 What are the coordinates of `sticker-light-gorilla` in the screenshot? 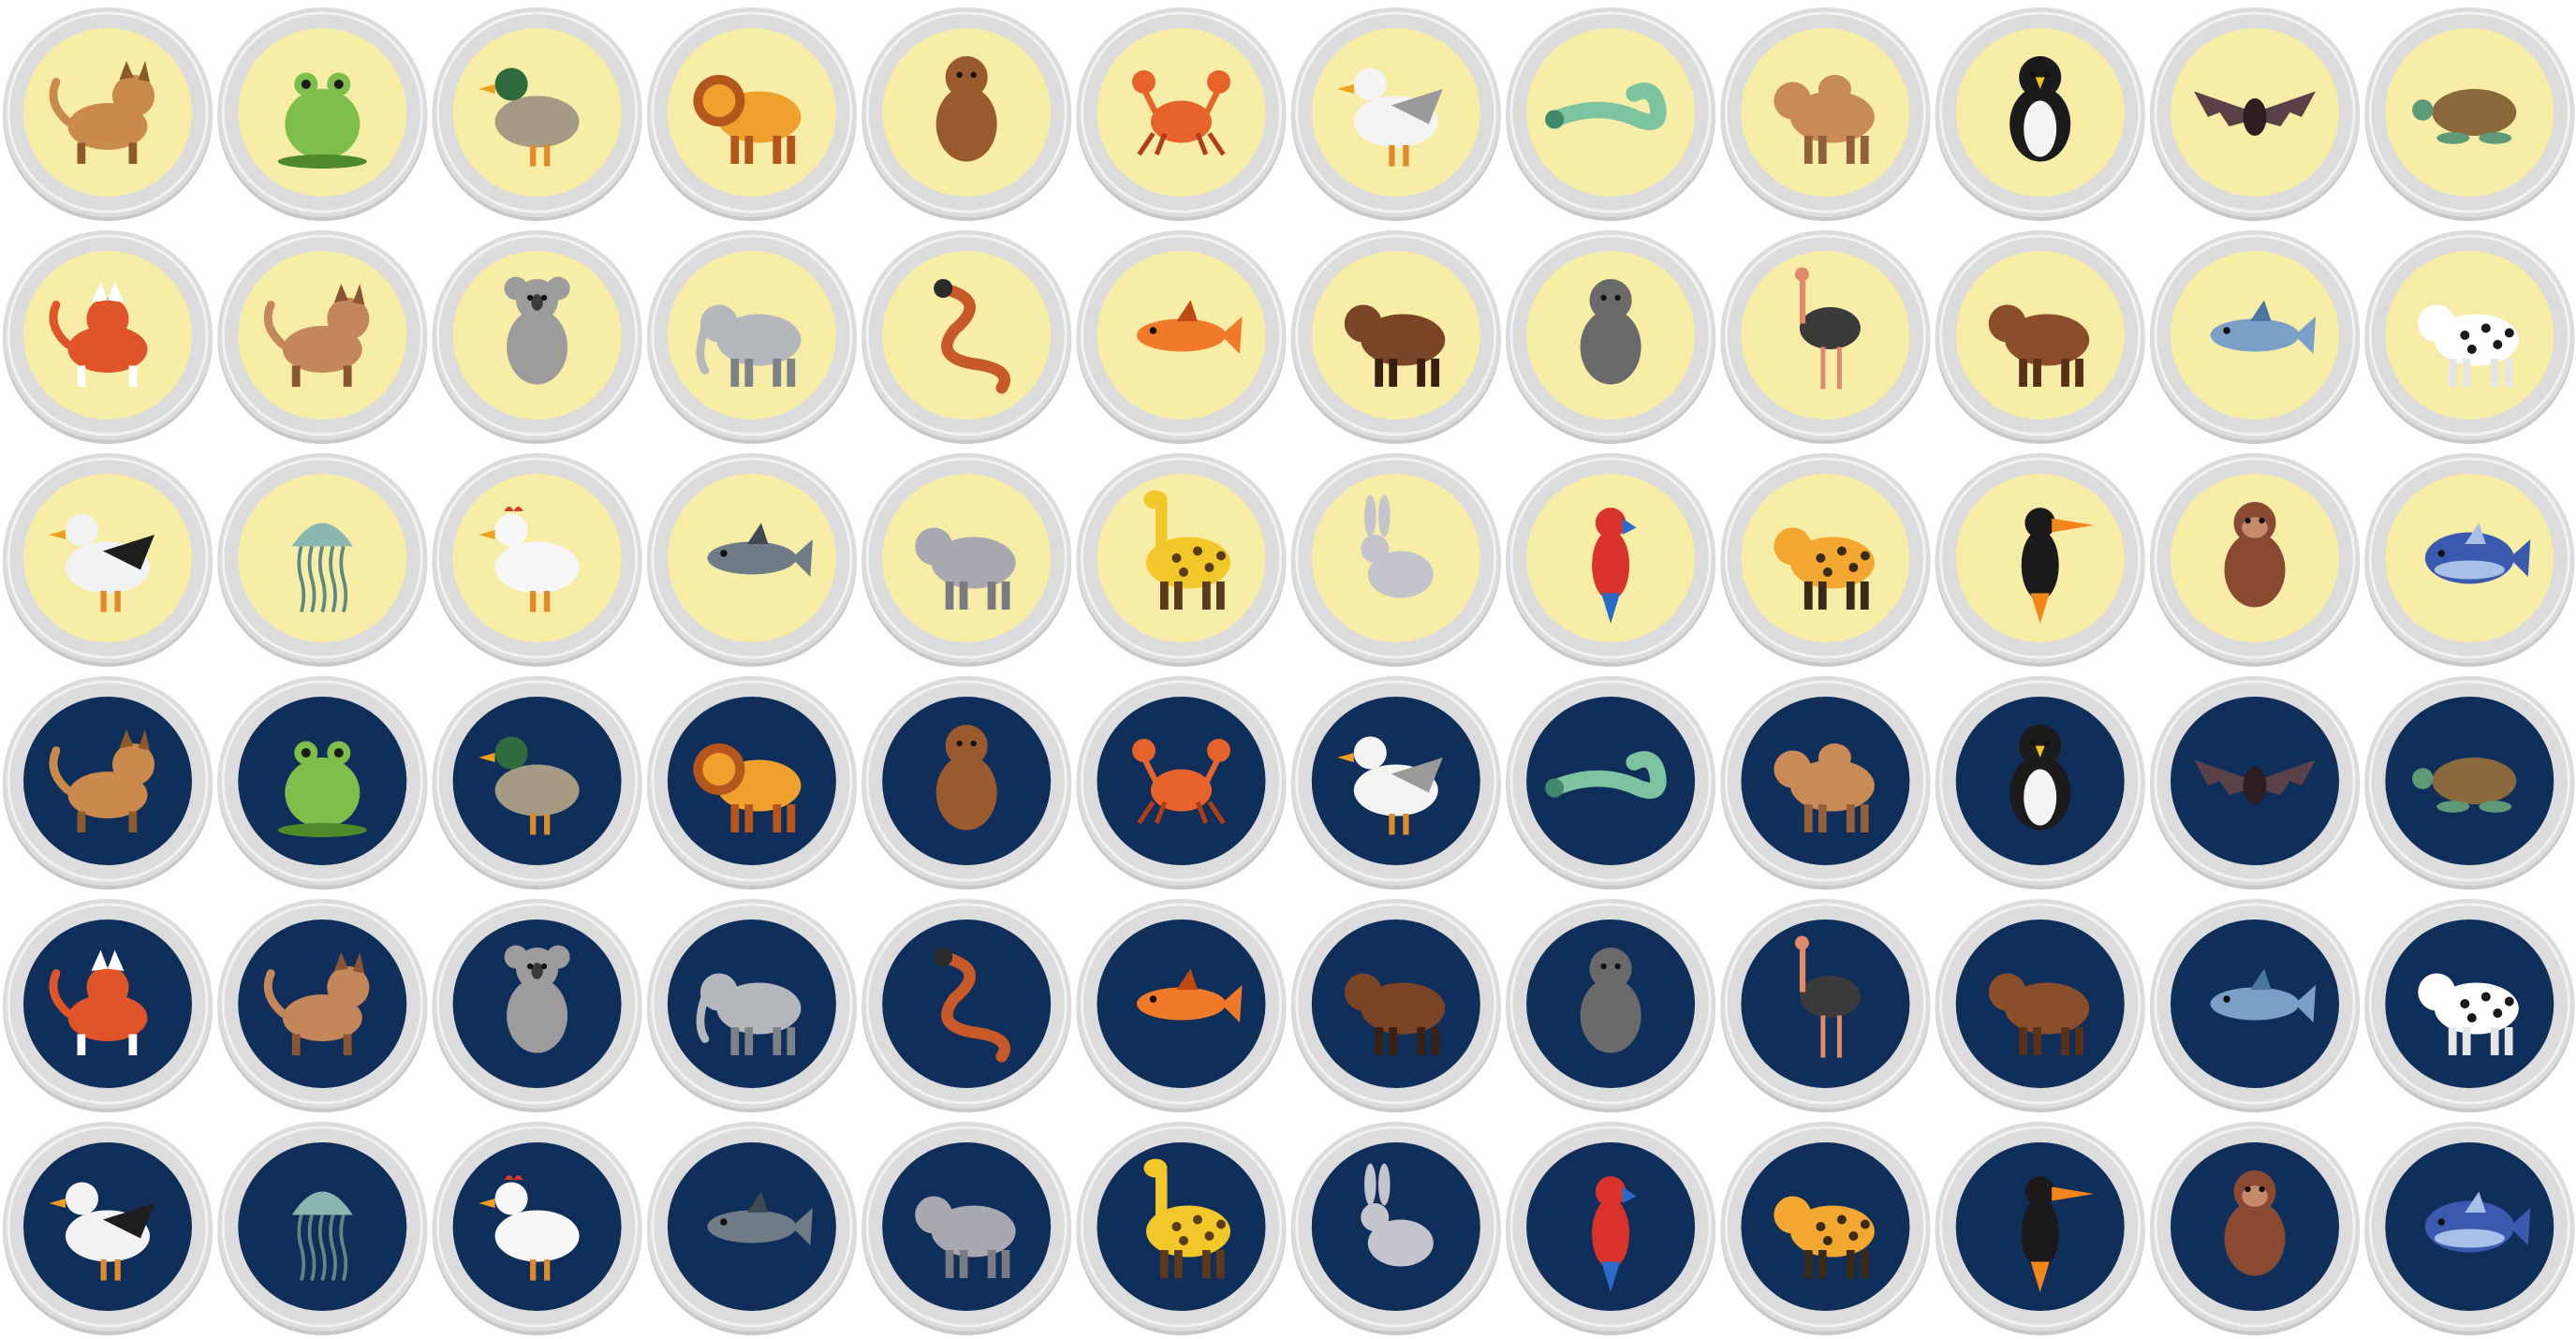 It's located at (1611, 337).